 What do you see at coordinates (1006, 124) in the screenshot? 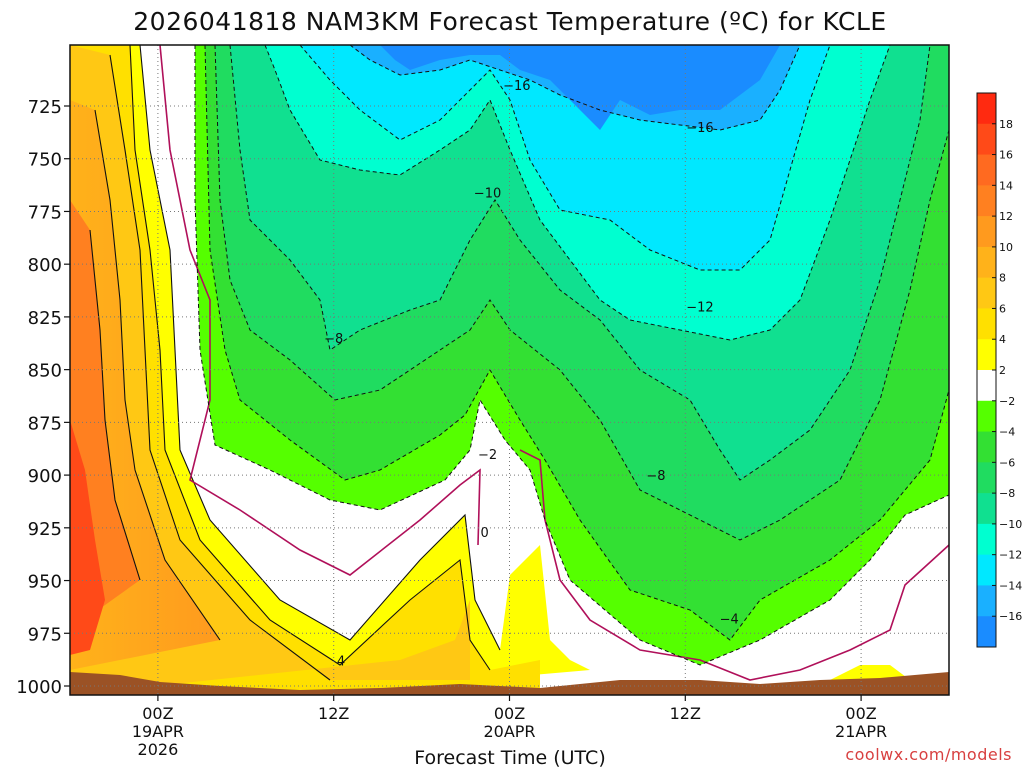
I see `colorbar-label: 18` at bounding box center [1006, 124].